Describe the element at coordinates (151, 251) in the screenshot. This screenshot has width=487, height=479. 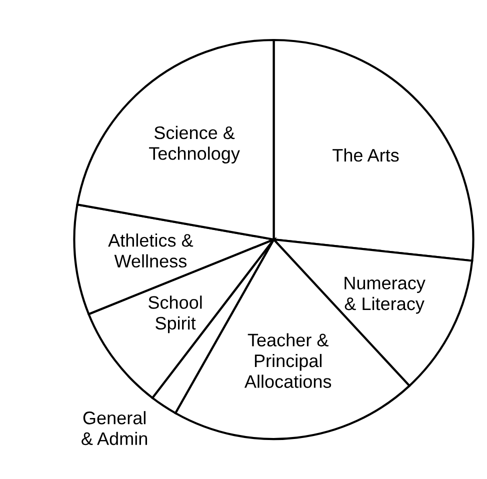
I see `slice-label: Athletics & Wellness` at that location.